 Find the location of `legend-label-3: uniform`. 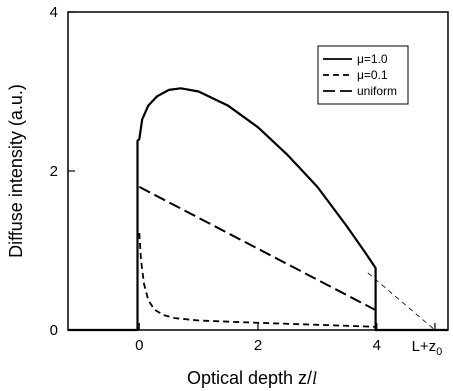

legend-label-3: uniform is located at coordinates (377, 91).